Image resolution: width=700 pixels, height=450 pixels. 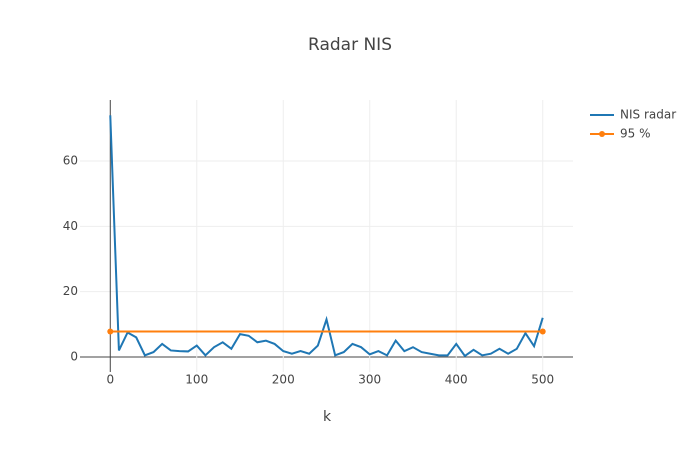 I want to click on y-tick-label: 0, so click(x=74, y=356).